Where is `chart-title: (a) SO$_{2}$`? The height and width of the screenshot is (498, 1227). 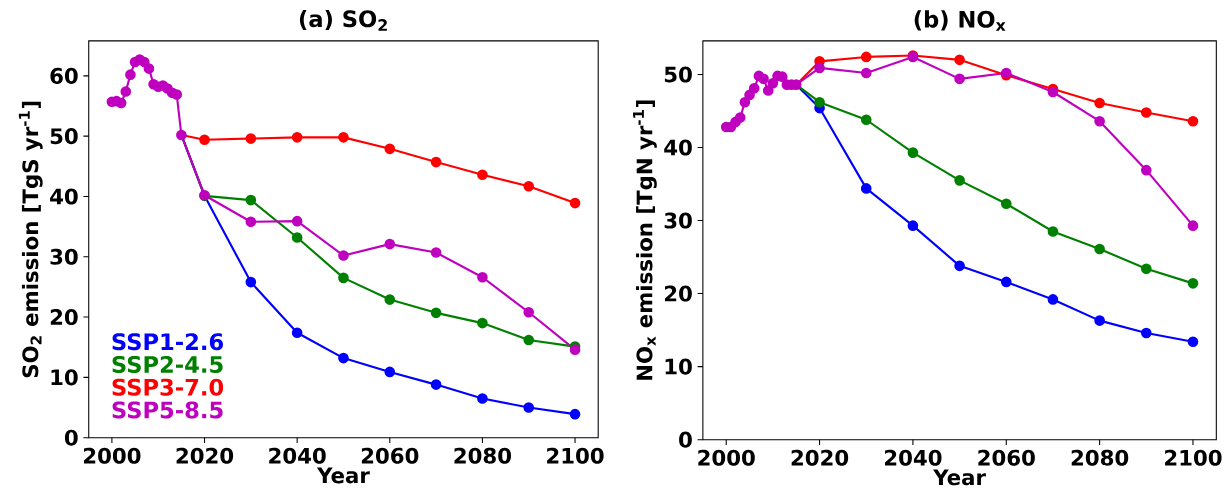 chart-title: (a) SO$_{2}$ is located at coordinates (343, 20).